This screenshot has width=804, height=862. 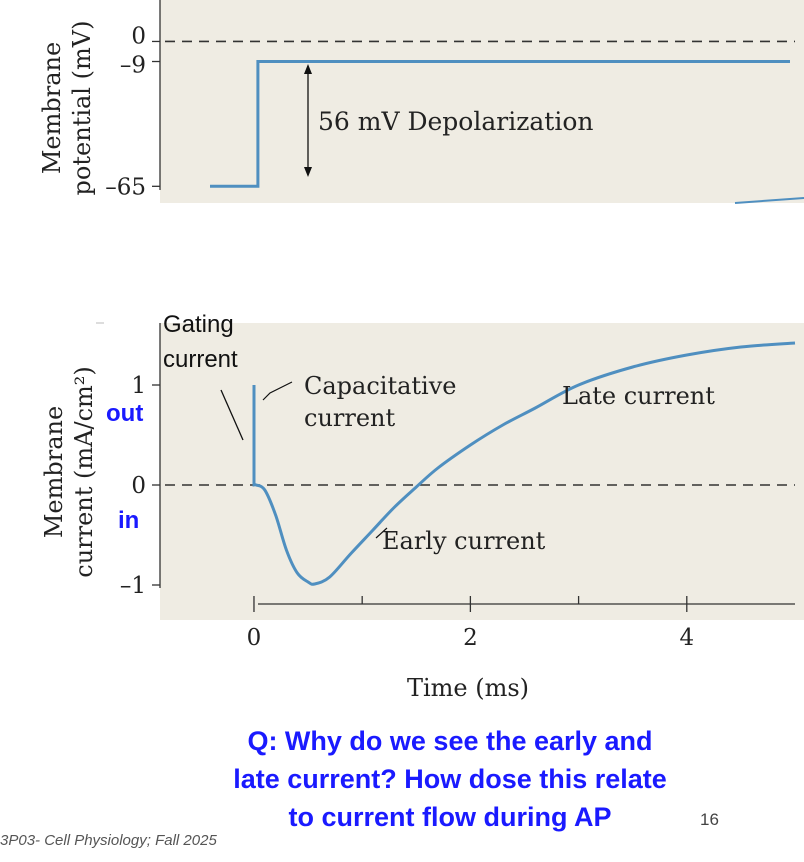 What do you see at coordinates (277, 391) in the screenshot?
I see `capacitative-pointer-line` at bounding box center [277, 391].